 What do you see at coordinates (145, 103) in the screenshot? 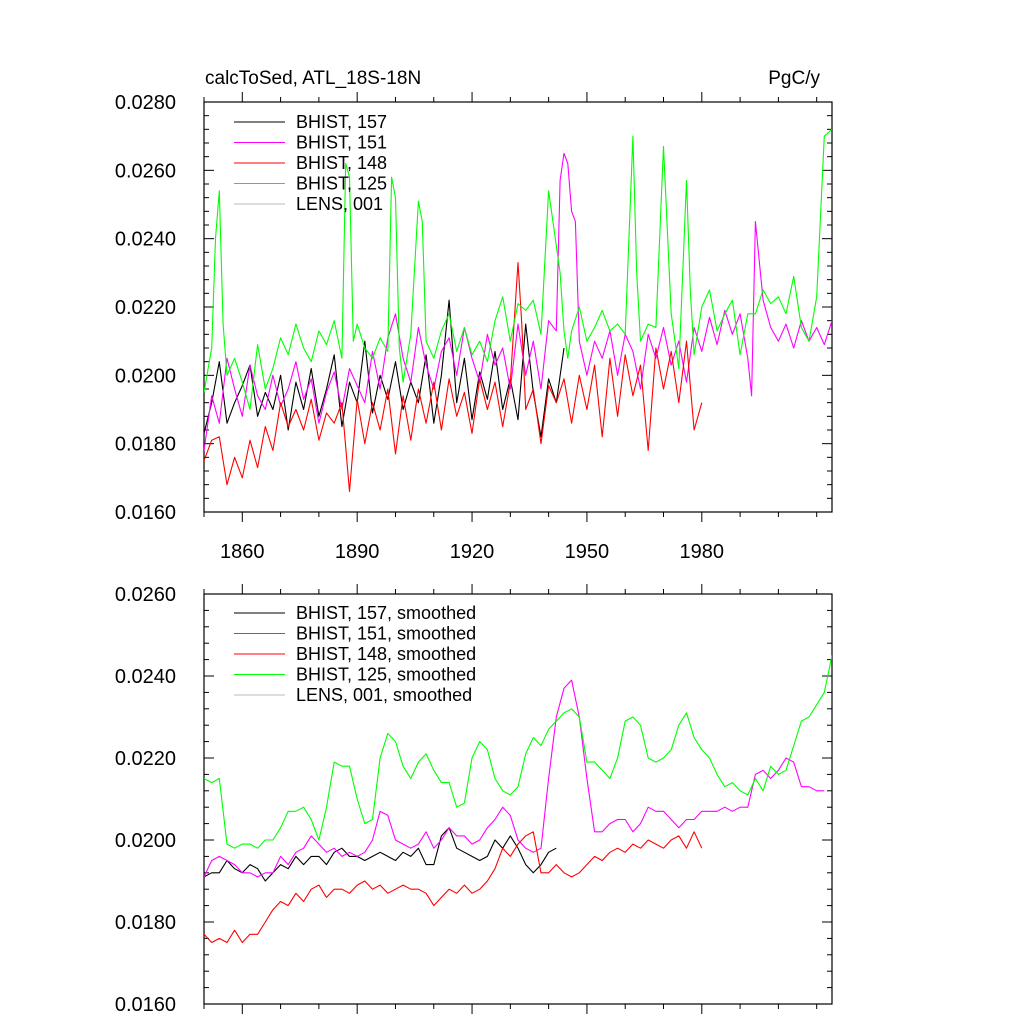
I see `y-tick-label: 0.0280` at bounding box center [145, 103].